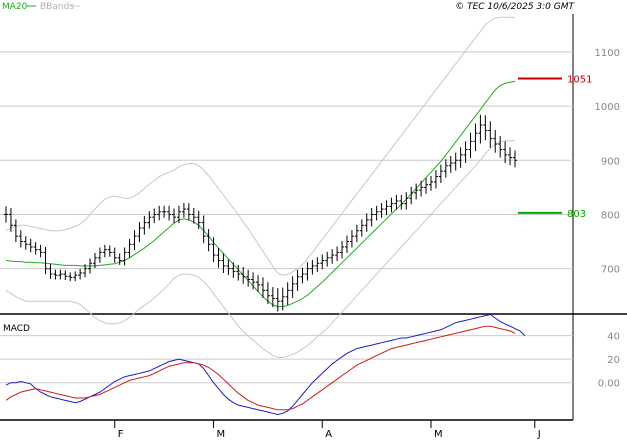 The width and height of the screenshot is (627, 444). I want to click on levels-layer: 1051 803, so click(555, 147).